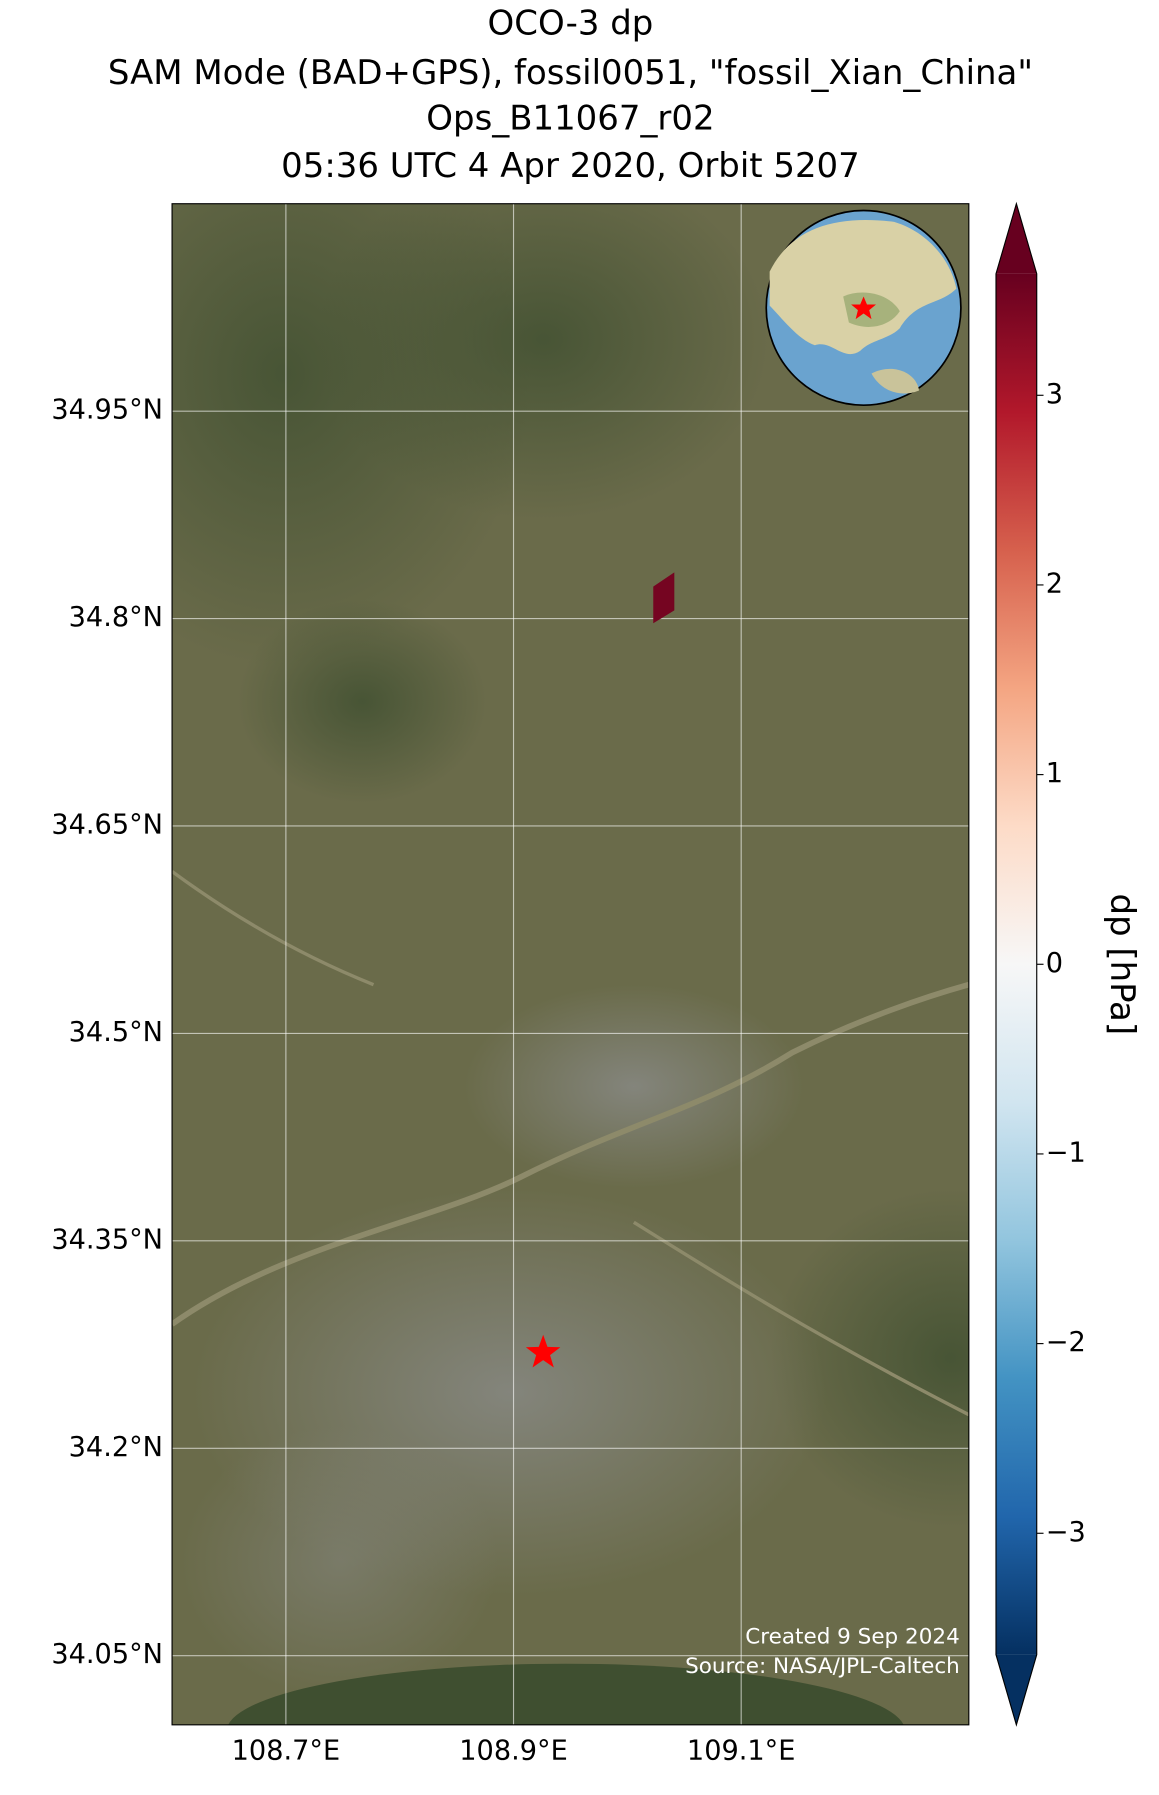 This screenshot has height=1795, width=1159. Describe the element at coordinates (116, 1032) in the screenshot. I see `y-tick-label: 34.5°N` at that location.